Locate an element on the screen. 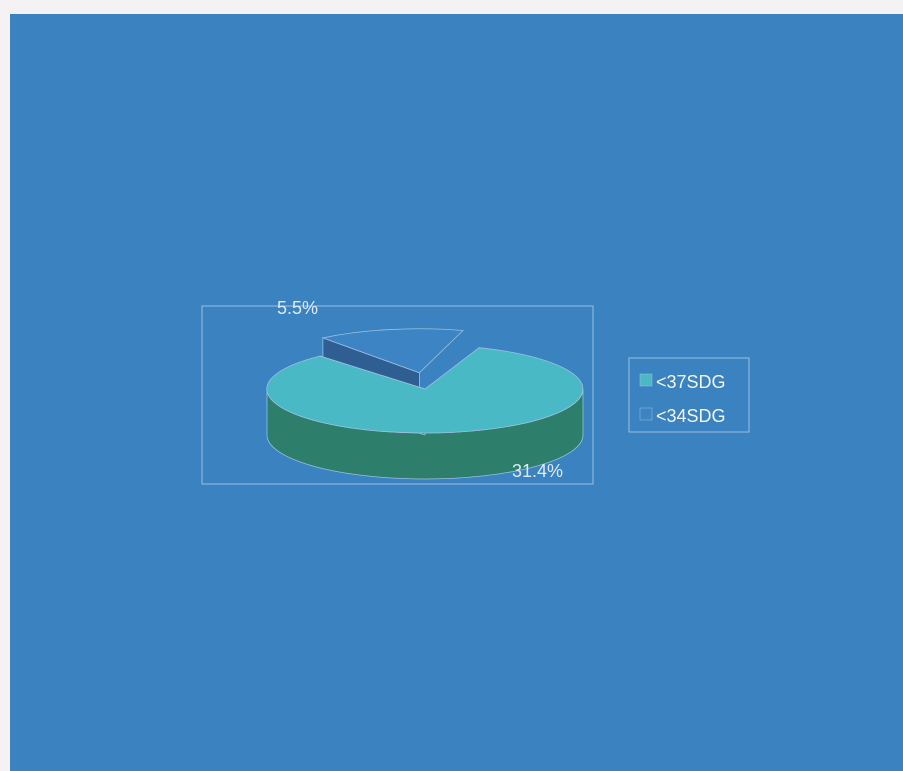  pie-slice-37sdg is located at coordinates (425, 413).